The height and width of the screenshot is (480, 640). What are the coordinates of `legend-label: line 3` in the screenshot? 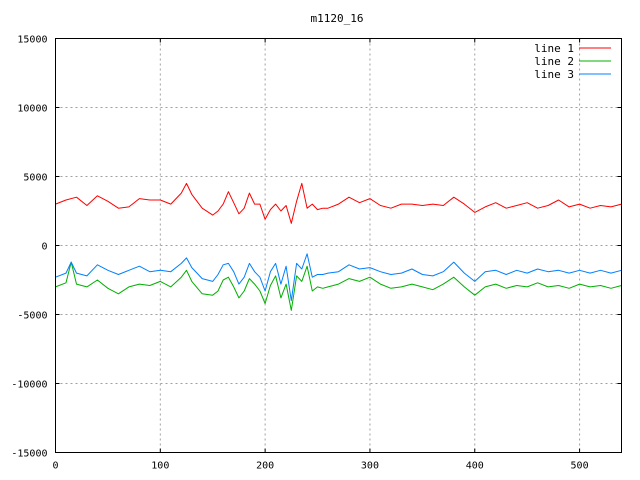 It's located at (554, 74).